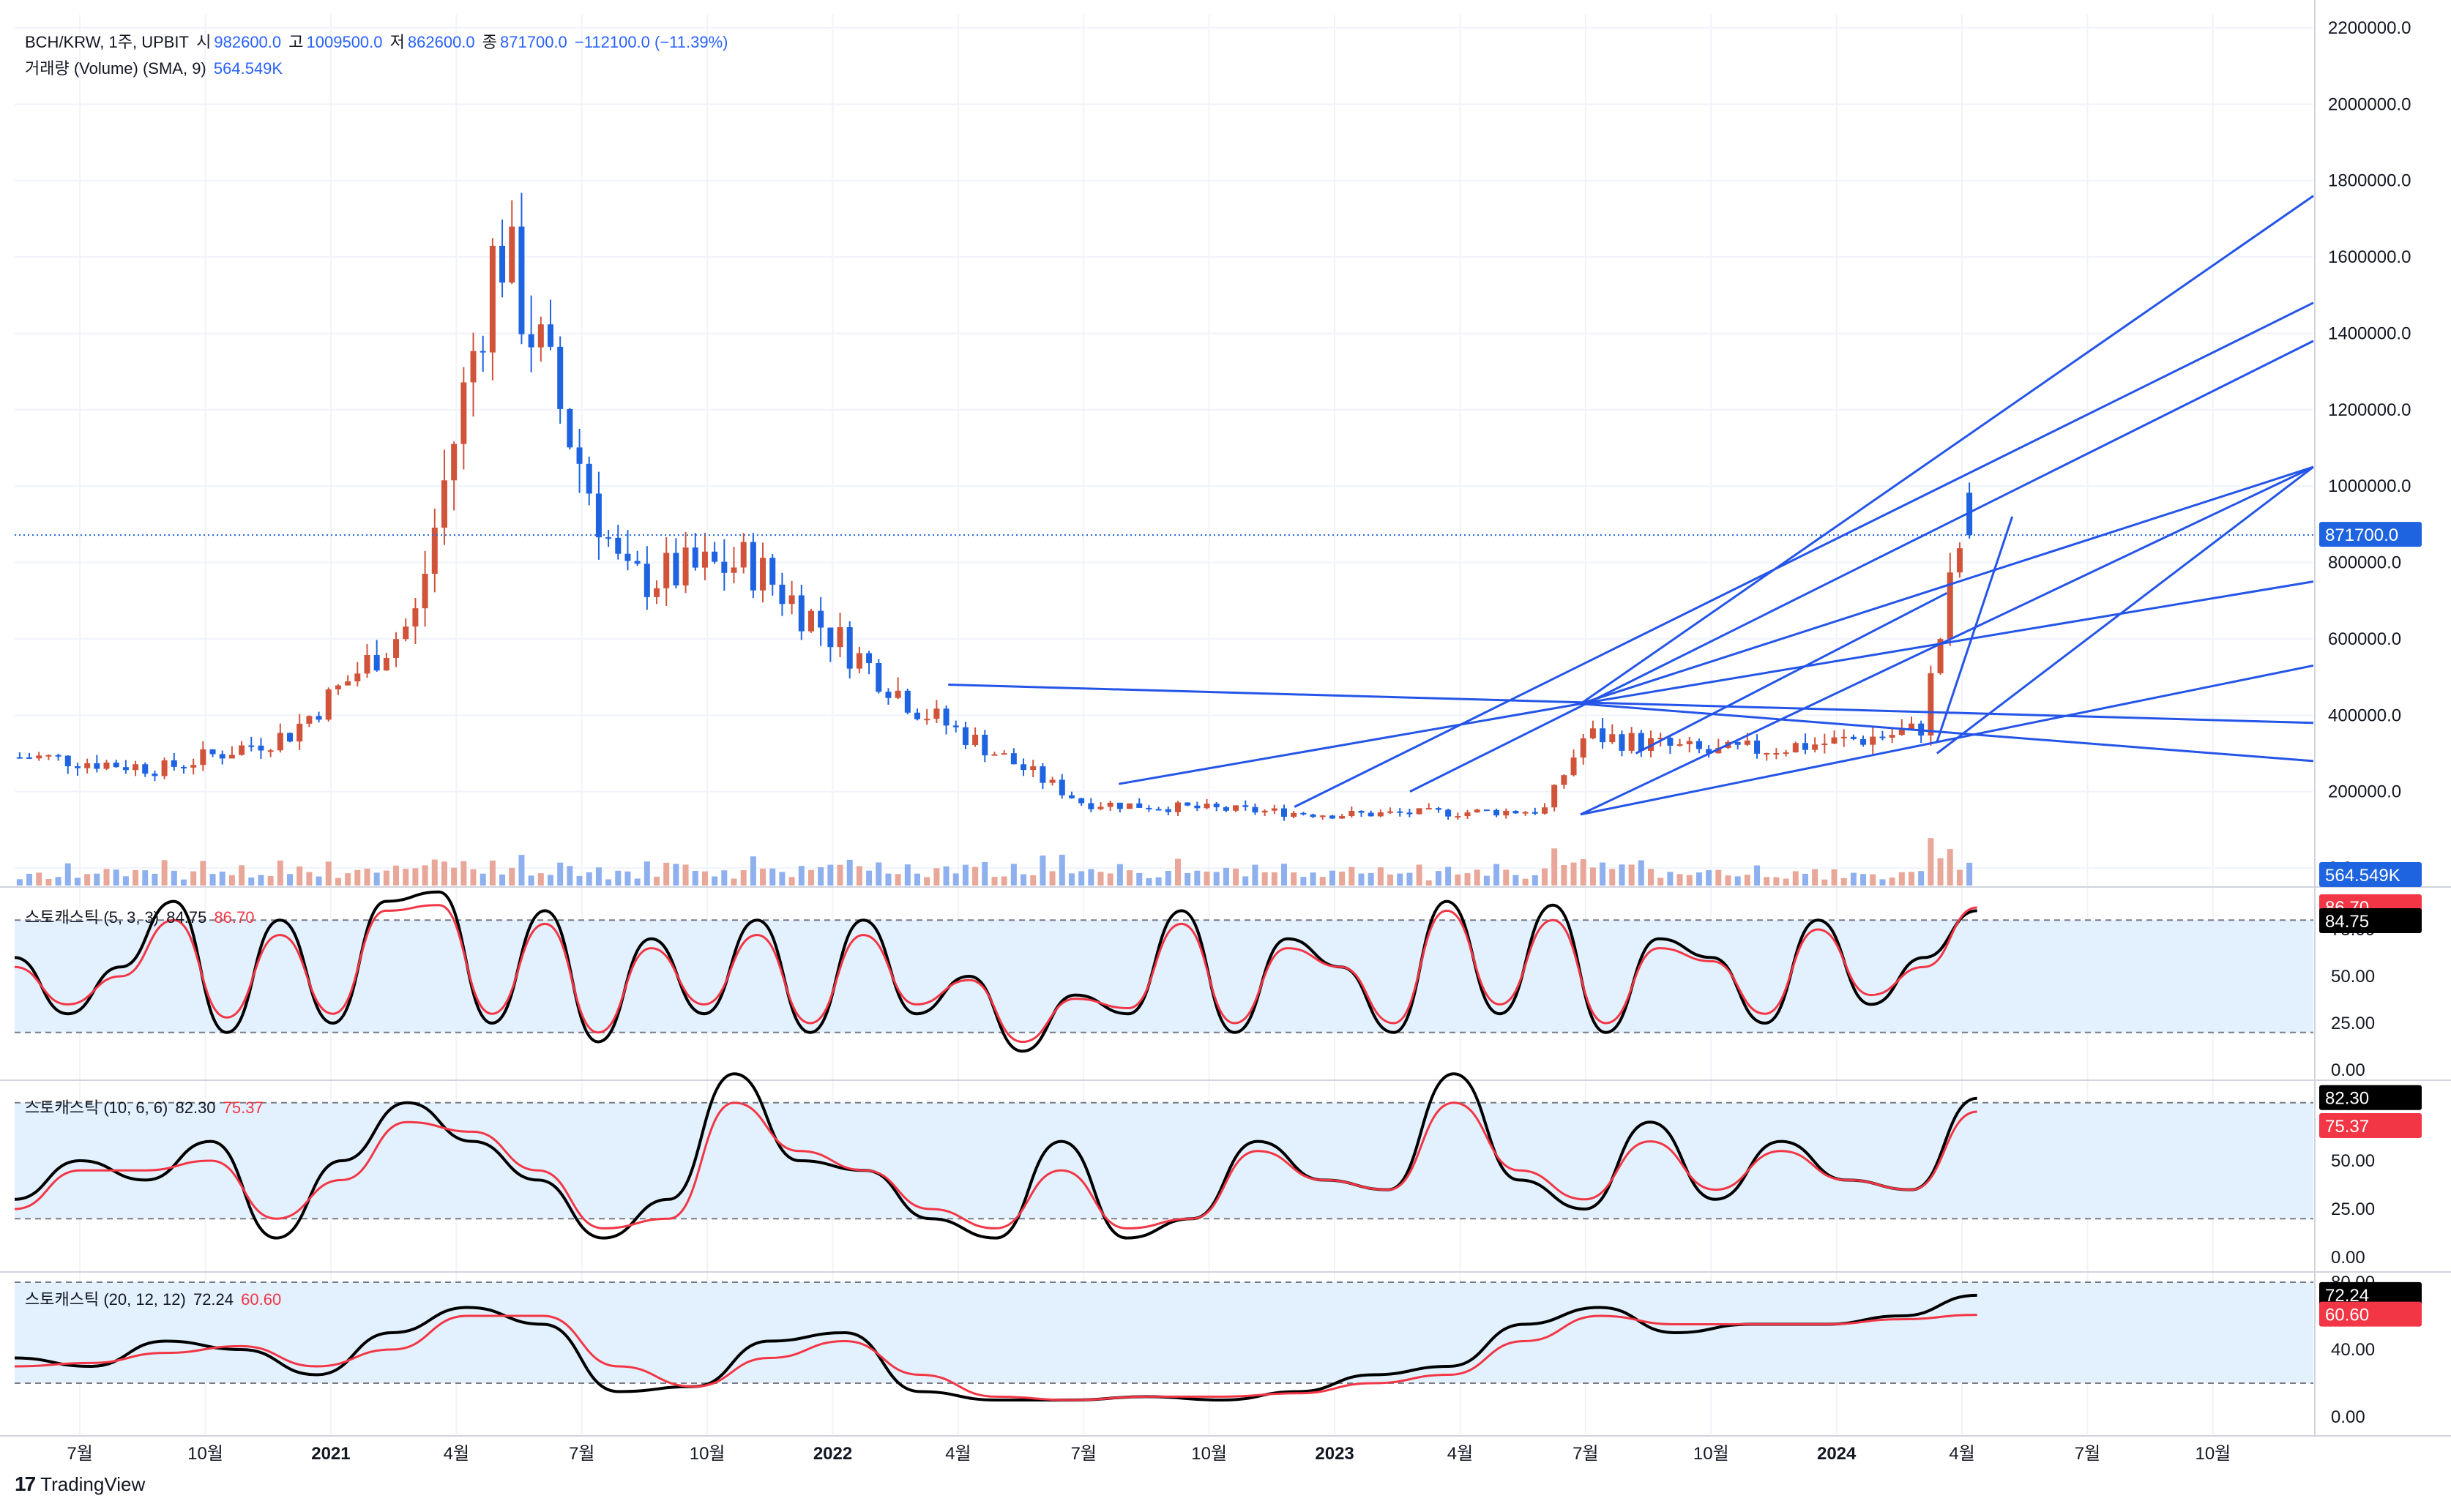 Image resolution: width=2451 pixels, height=1512 pixels. I want to click on time-tick-label: 10월, so click(205, 1454).